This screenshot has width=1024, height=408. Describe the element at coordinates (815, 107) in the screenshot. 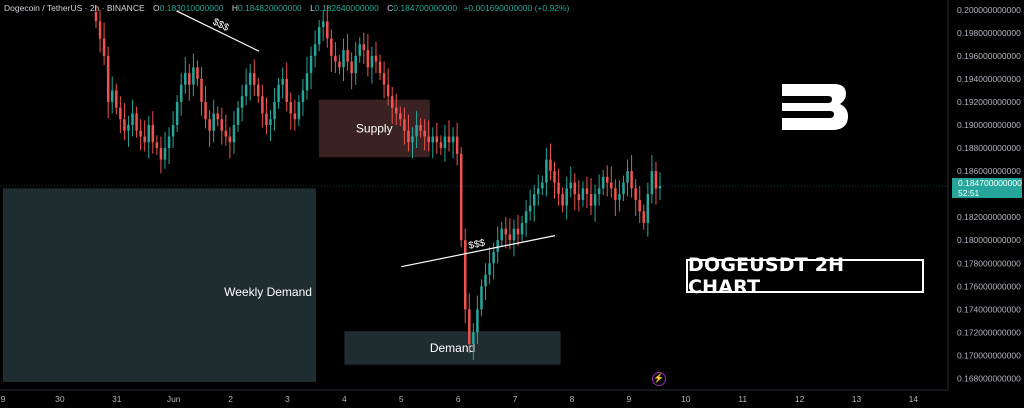

I see `brand-b-logo-icon` at that location.